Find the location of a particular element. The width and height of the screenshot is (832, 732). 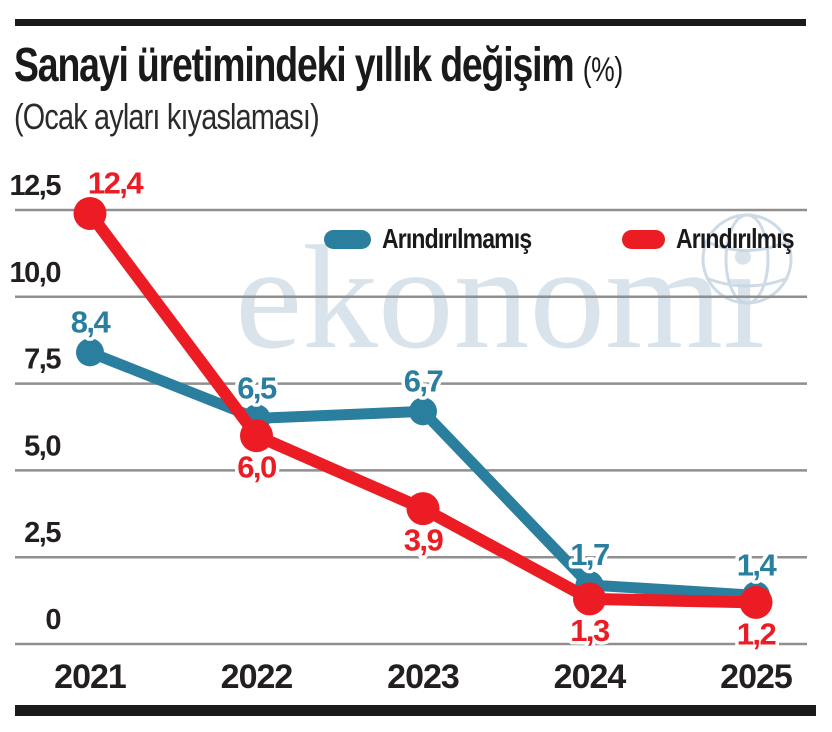

x-tick-label: 2022 is located at coordinates (257, 677).